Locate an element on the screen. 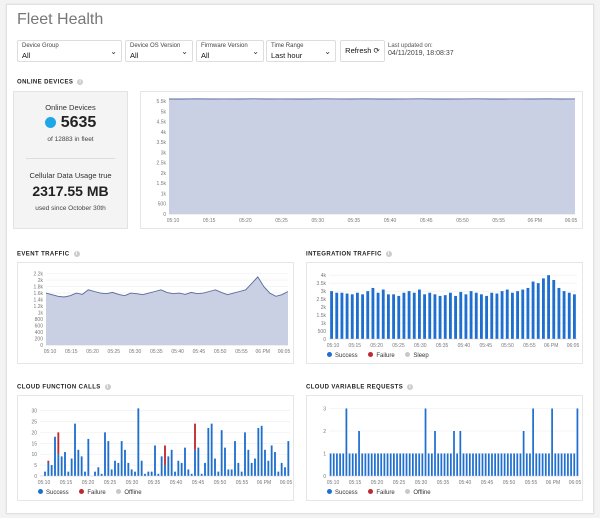  x-tick-label: 05:55 is located at coordinates (242, 483).